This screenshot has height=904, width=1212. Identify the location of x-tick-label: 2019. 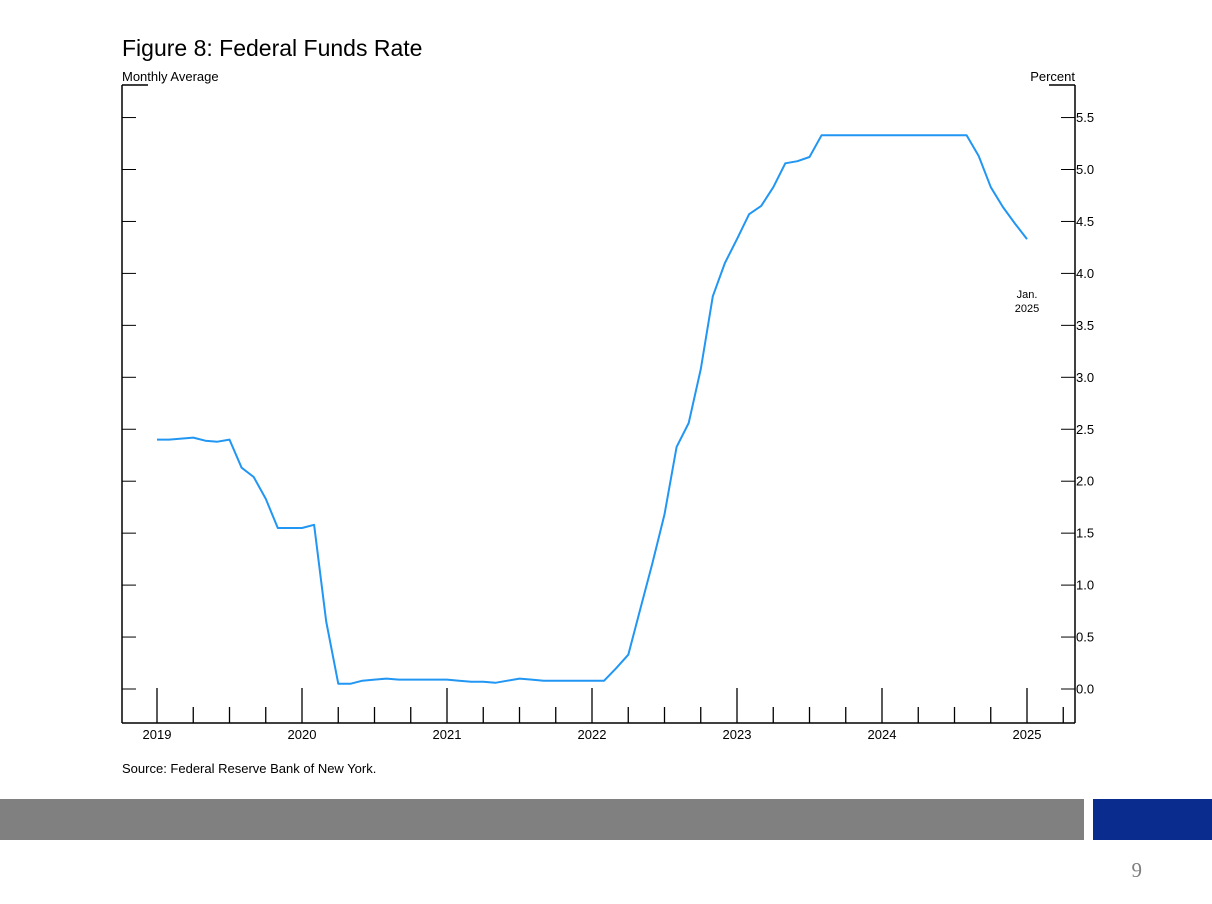
(157, 734).